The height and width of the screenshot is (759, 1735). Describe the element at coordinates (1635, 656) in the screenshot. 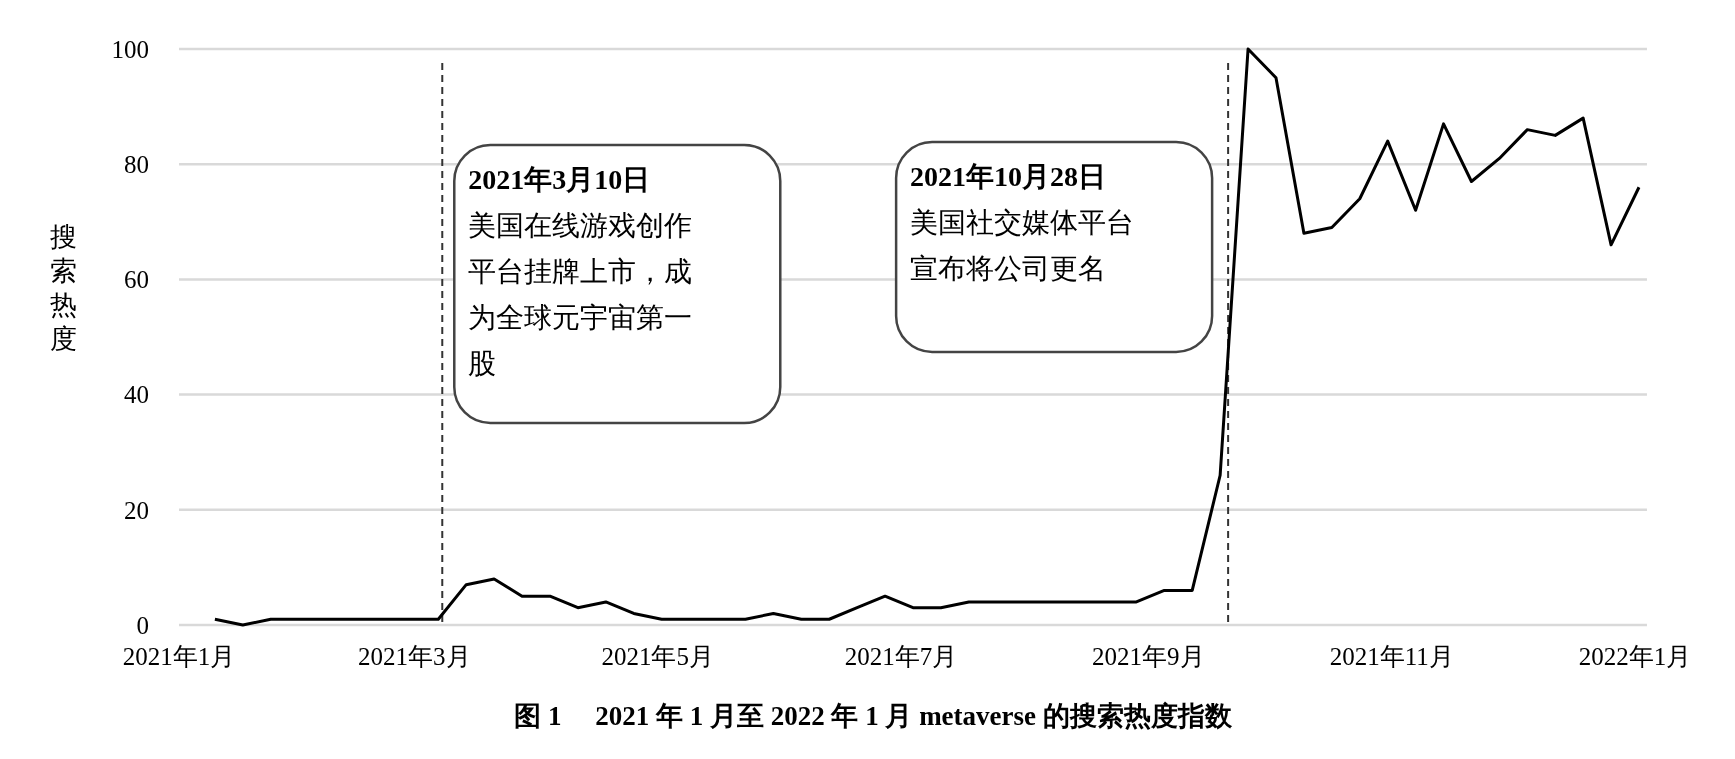

I see `x-tick-label: 2022年1月` at that location.